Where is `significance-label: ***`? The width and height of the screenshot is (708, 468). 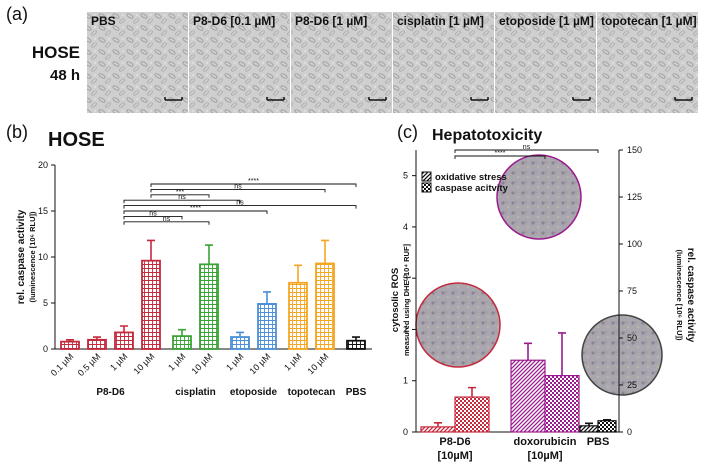 significance-label: *** is located at coordinates (180, 192).